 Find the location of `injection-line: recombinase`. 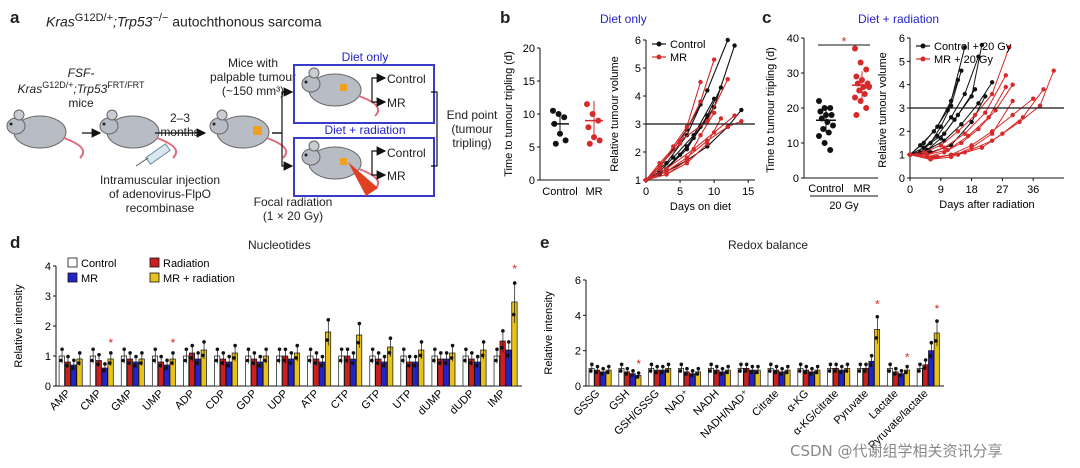

injection-line: recombinase is located at coordinates (160, 208).